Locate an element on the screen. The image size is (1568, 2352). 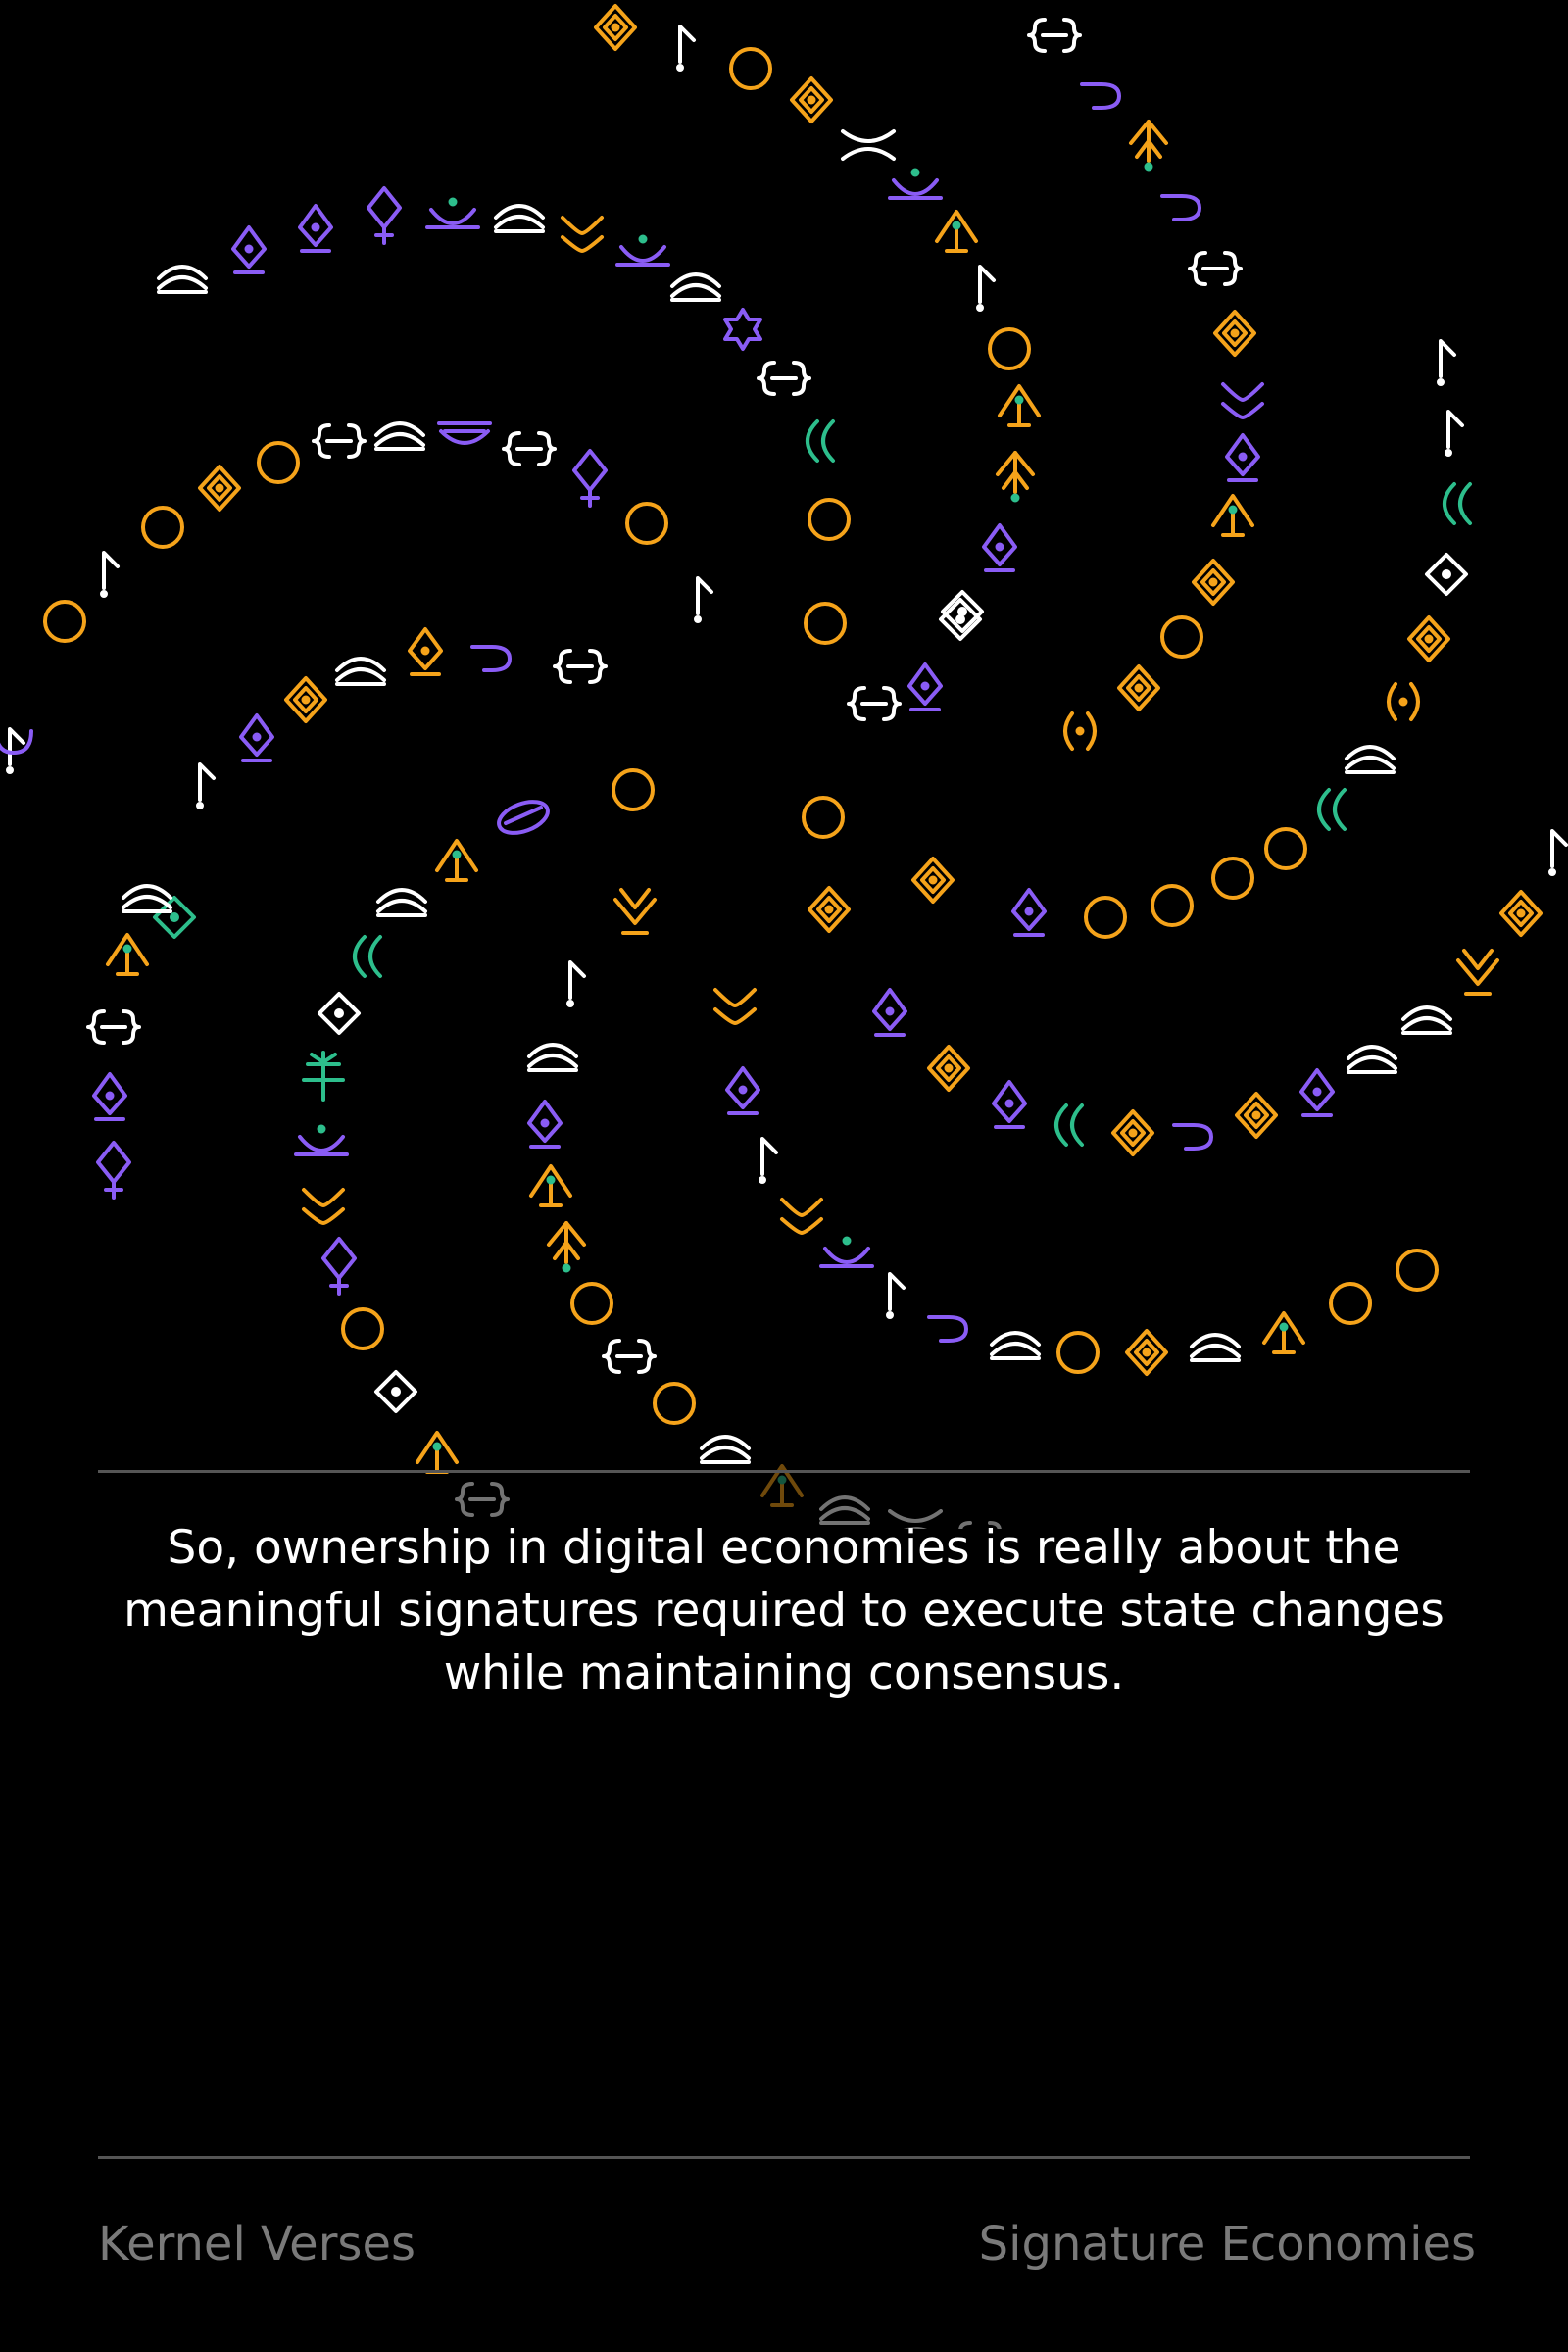
planet-glyph is located at coordinates (523, 817).